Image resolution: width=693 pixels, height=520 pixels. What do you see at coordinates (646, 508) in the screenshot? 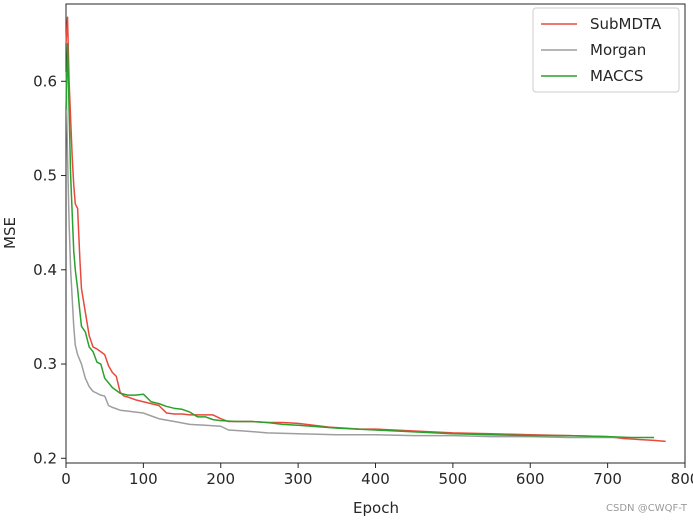
I see `watermark: CSDN @CWQF-T` at bounding box center [646, 508].